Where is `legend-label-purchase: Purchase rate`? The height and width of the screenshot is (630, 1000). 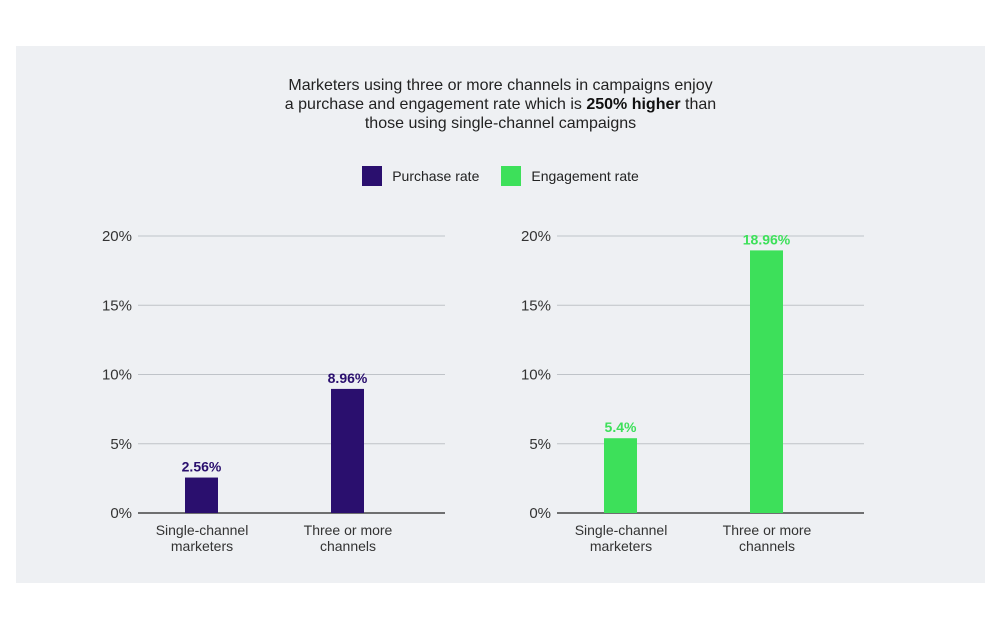
legend-label-purchase: Purchase rate is located at coordinates (436, 176).